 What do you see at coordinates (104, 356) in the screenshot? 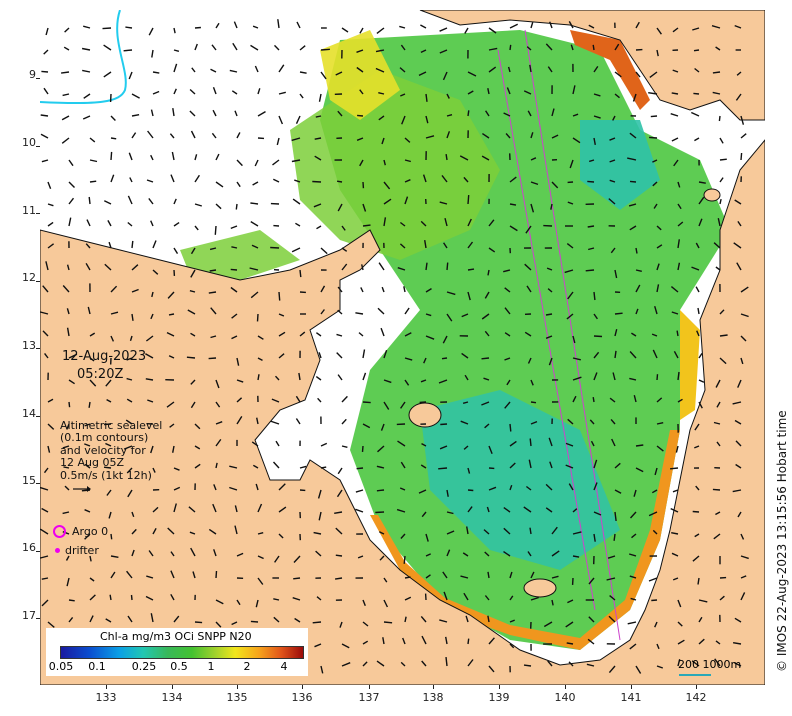
I see `map-date: 12-Aug-2023` at bounding box center [104, 356].